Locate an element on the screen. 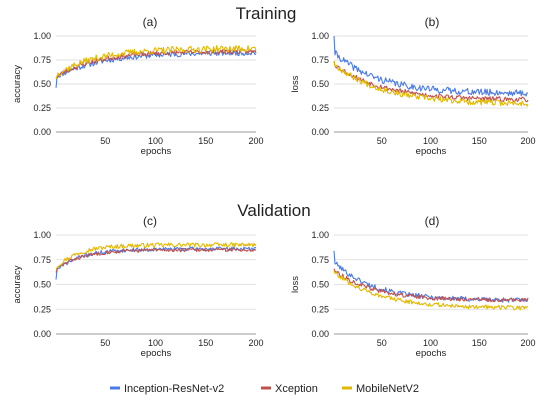 This screenshot has width=550, height=404. legend-item-xception: Xception is located at coordinates (289, 389).